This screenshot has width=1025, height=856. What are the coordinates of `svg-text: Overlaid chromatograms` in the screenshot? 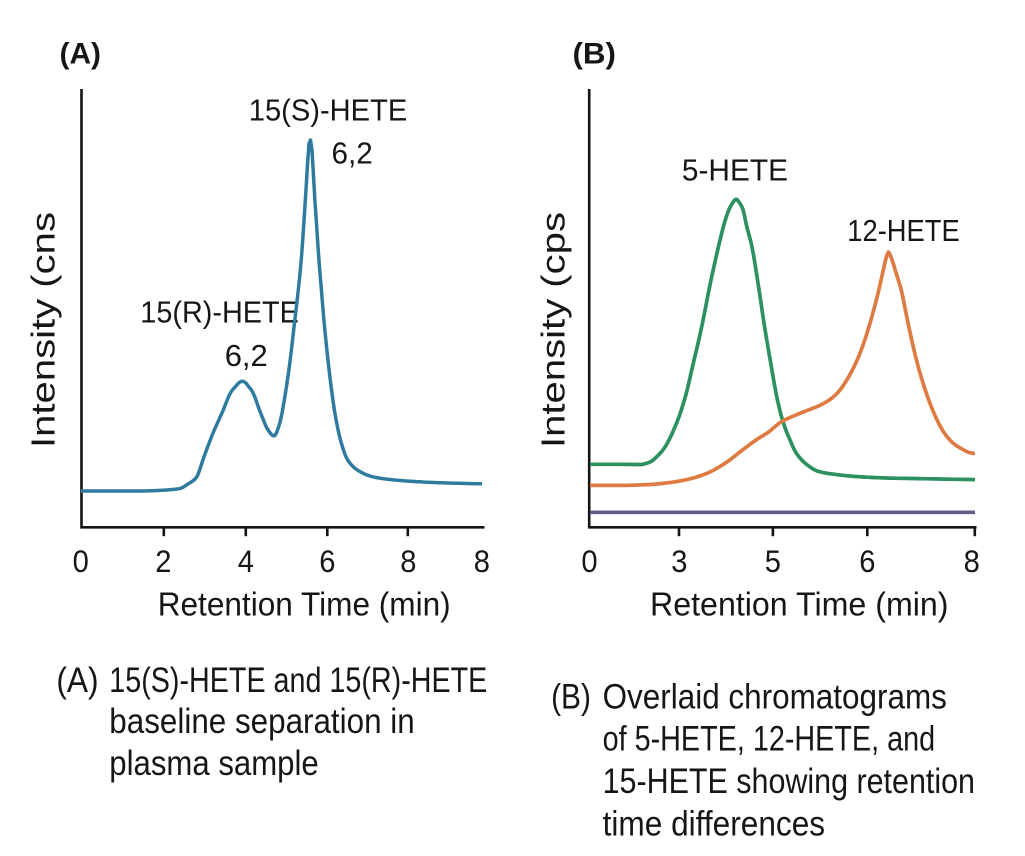 It's located at (775, 697).